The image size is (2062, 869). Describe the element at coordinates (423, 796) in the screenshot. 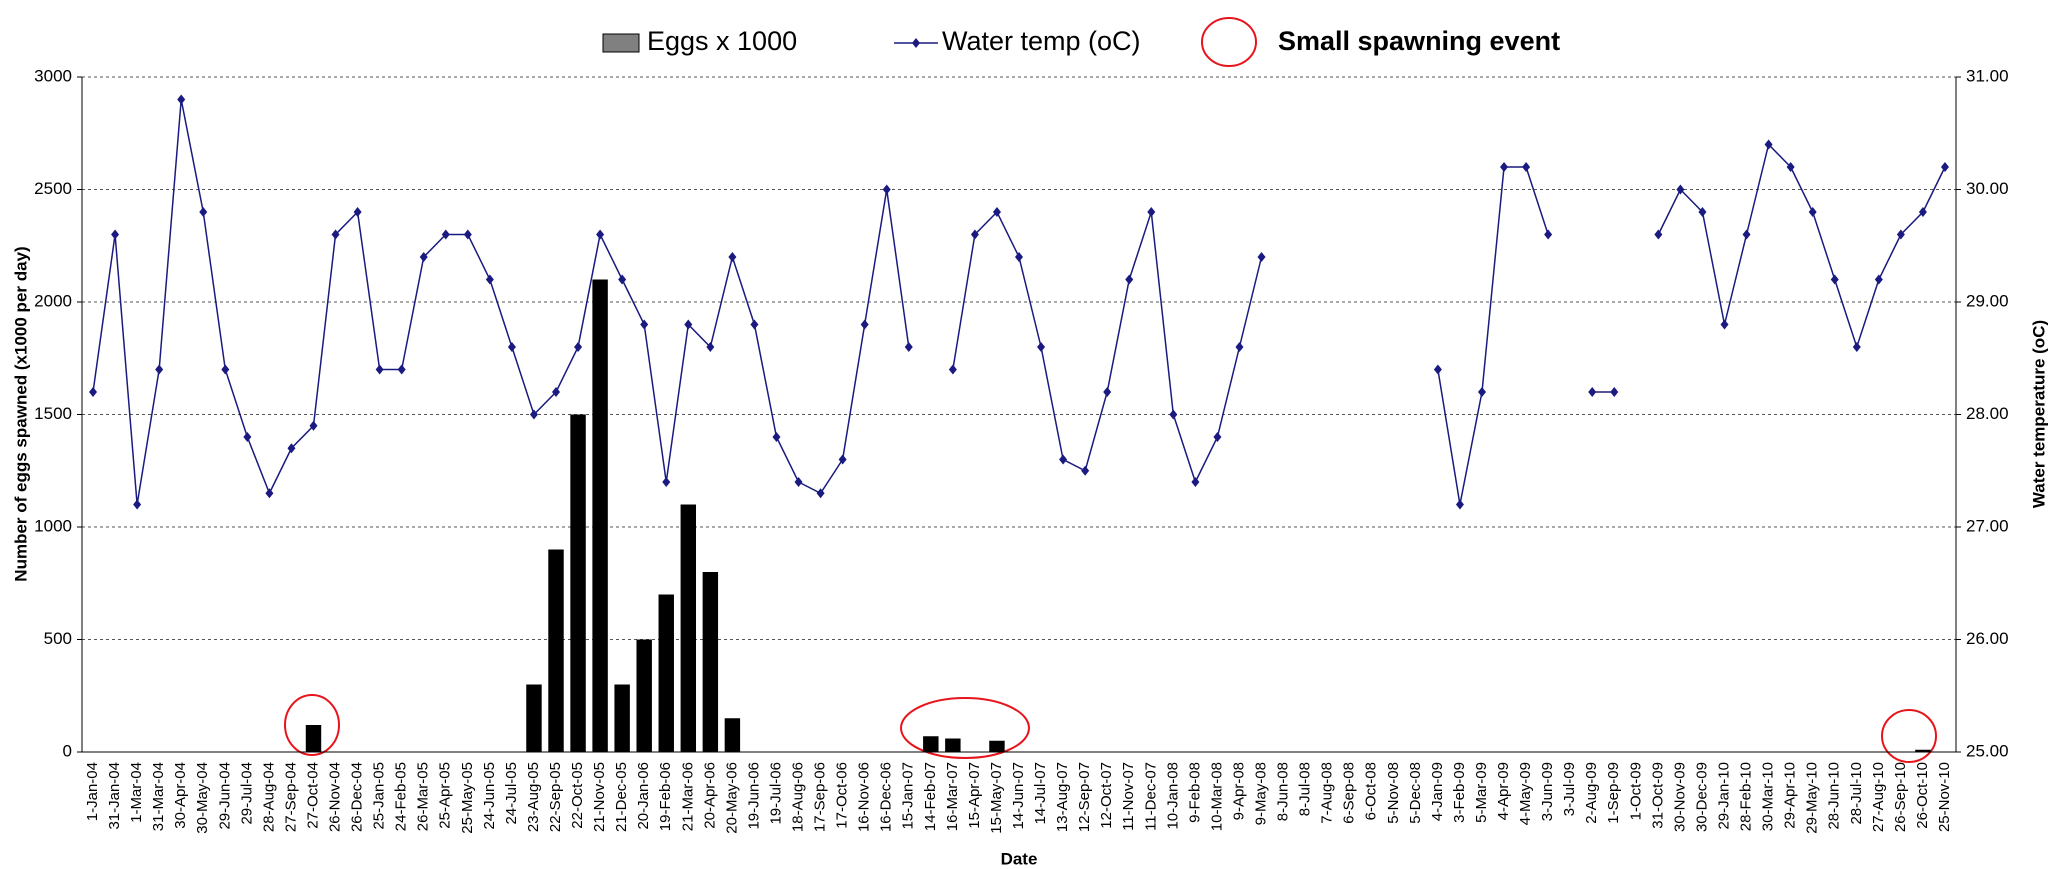

I see `x-tick-label: 26-Mar-05` at that location.